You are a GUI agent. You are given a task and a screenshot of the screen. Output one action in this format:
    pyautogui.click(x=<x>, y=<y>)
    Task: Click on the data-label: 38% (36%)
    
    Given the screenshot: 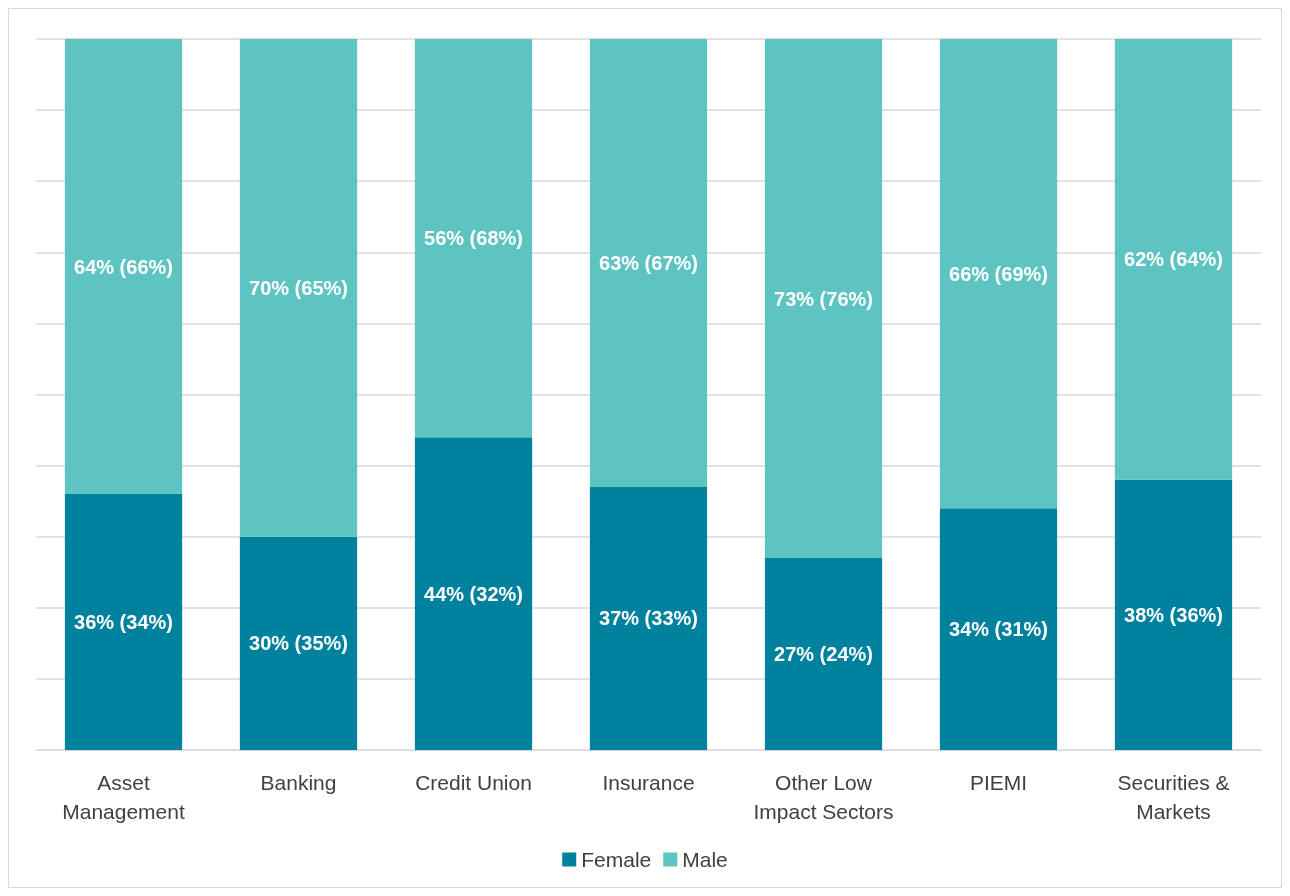 What is the action you would take?
    pyautogui.click(x=1173, y=614)
    